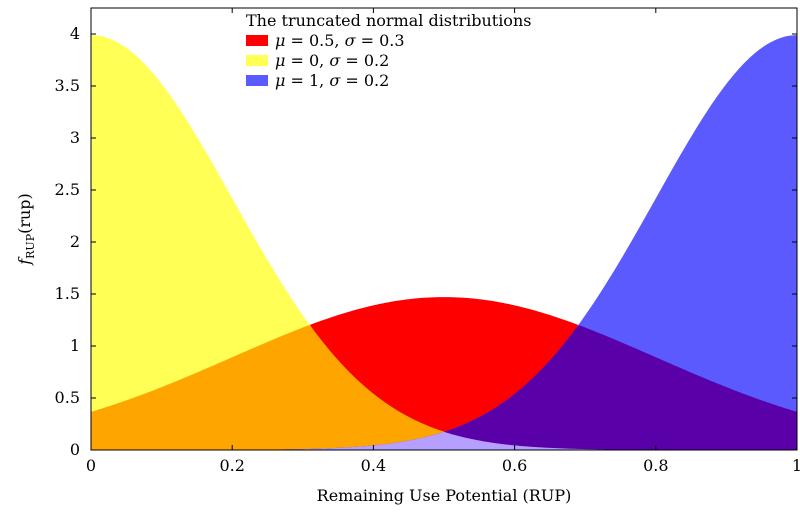 The height and width of the screenshot is (513, 800). What do you see at coordinates (340, 40) in the screenshot?
I see `legend-label: μ = 0.5, σ = 0.3` at bounding box center [340, 40].